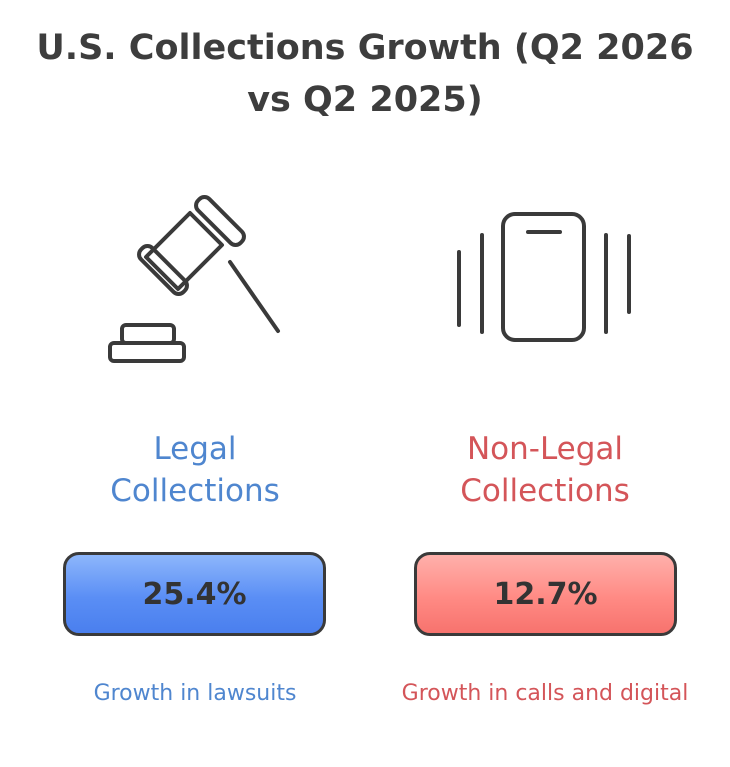 The image size is (730, 767). I want to click on title-line-2: vs Q2 2025), so click(365, 100).